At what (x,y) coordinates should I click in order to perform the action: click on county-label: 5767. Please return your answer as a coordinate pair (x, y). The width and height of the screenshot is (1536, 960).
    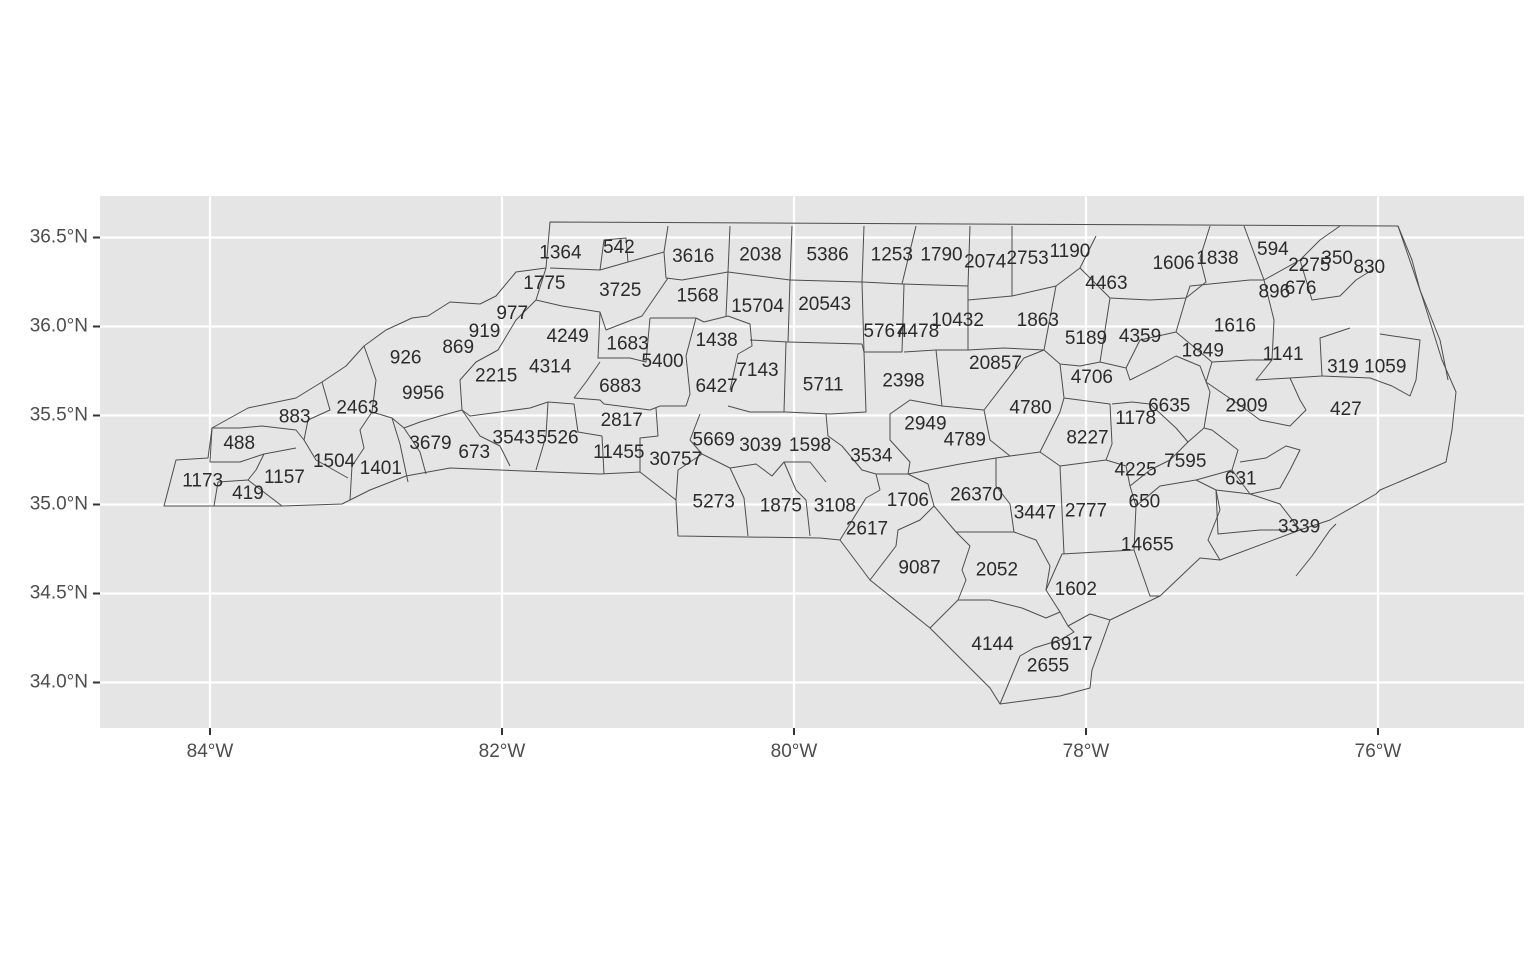
    Looking at the image, I should click on (884, 331).